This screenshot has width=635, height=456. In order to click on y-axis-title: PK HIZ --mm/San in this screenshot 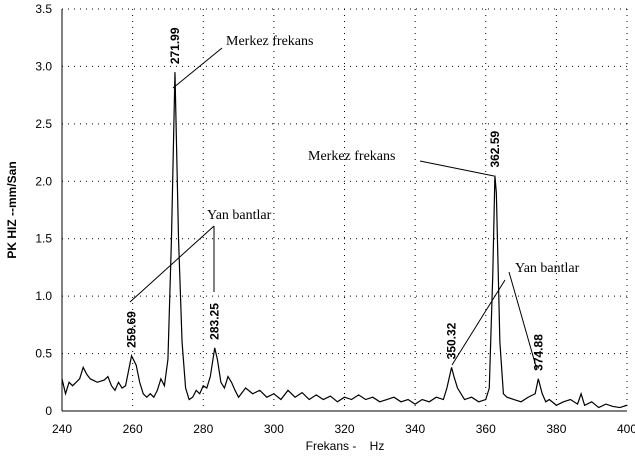, I will do `click(12, 209)`.